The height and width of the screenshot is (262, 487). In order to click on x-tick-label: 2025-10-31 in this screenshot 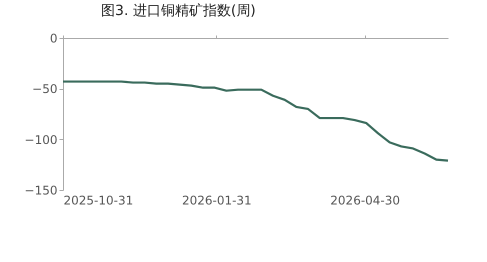, I will do `click(99, 201)`.